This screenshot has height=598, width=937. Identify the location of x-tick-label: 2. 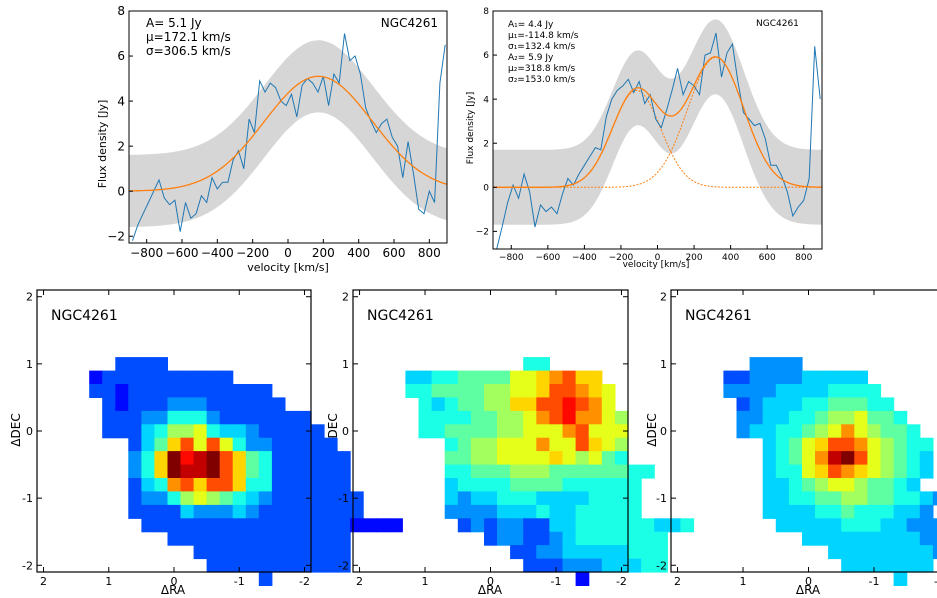
(677, 581).